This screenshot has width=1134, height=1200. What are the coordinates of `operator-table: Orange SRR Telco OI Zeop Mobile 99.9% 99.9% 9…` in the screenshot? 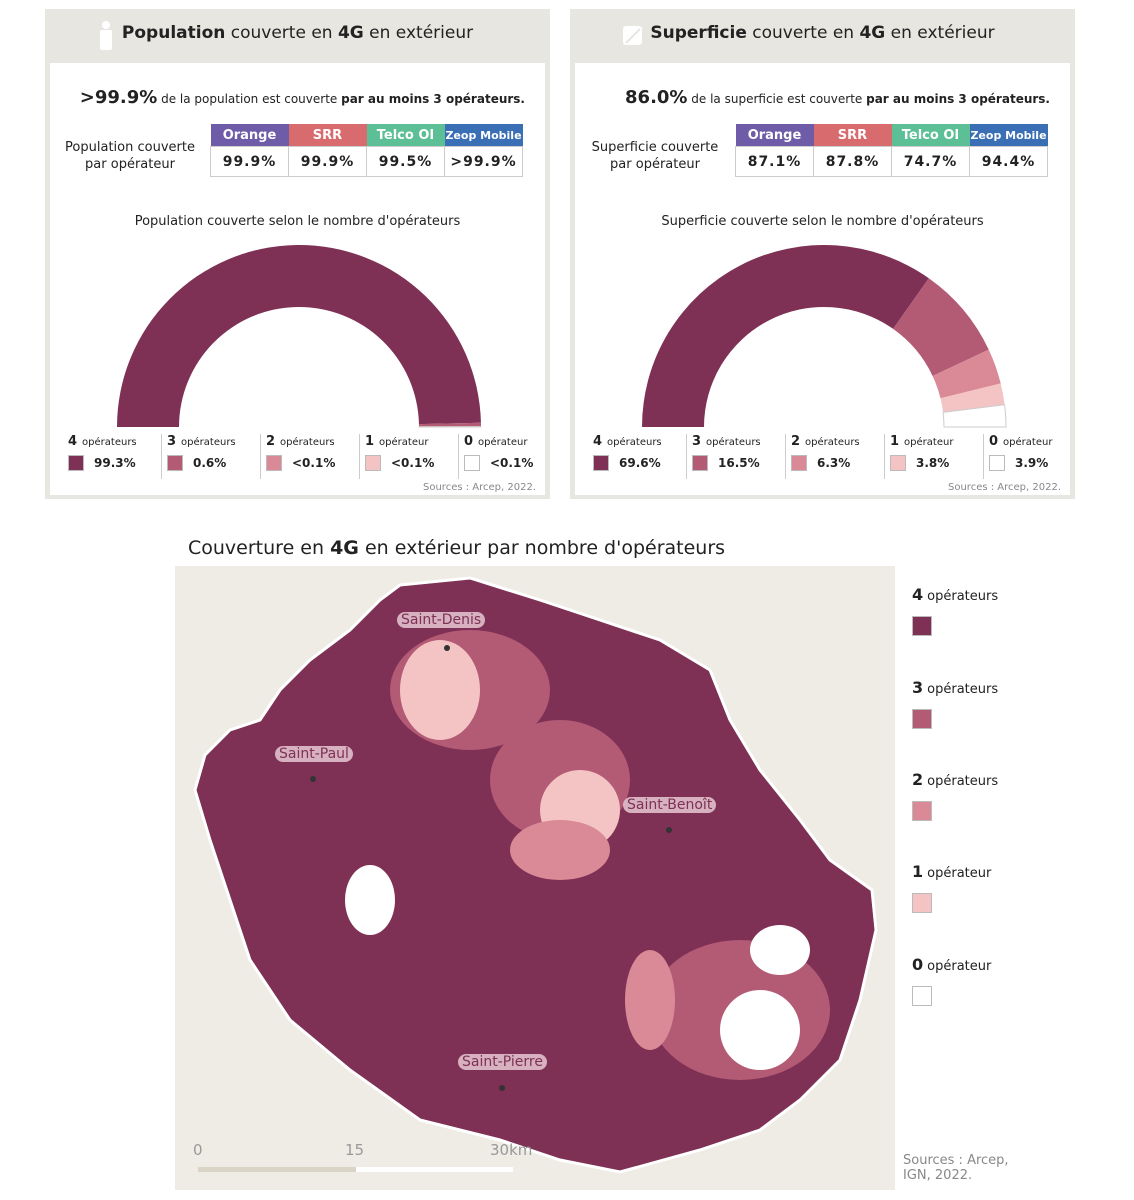 It's located at (366, 150).